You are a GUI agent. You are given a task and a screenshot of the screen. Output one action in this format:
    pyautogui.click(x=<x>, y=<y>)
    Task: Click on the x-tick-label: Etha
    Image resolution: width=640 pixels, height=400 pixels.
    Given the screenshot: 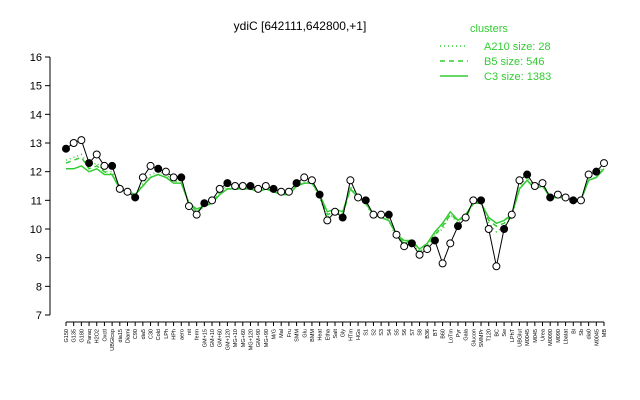 What is the action you would take?
    pyautogui.click(x=328, y=334)
    